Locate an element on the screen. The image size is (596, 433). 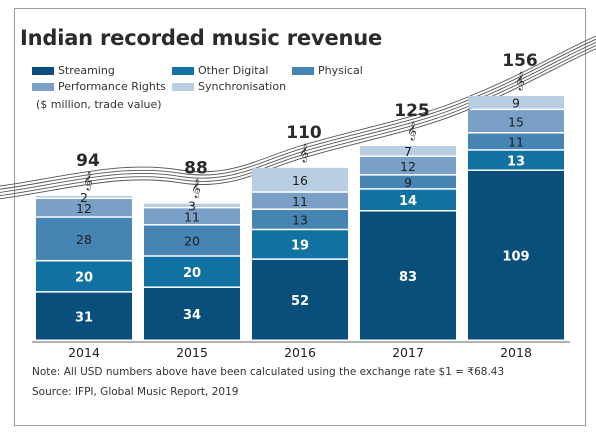
legend-label: Physical is located at coordinates (340, 70).